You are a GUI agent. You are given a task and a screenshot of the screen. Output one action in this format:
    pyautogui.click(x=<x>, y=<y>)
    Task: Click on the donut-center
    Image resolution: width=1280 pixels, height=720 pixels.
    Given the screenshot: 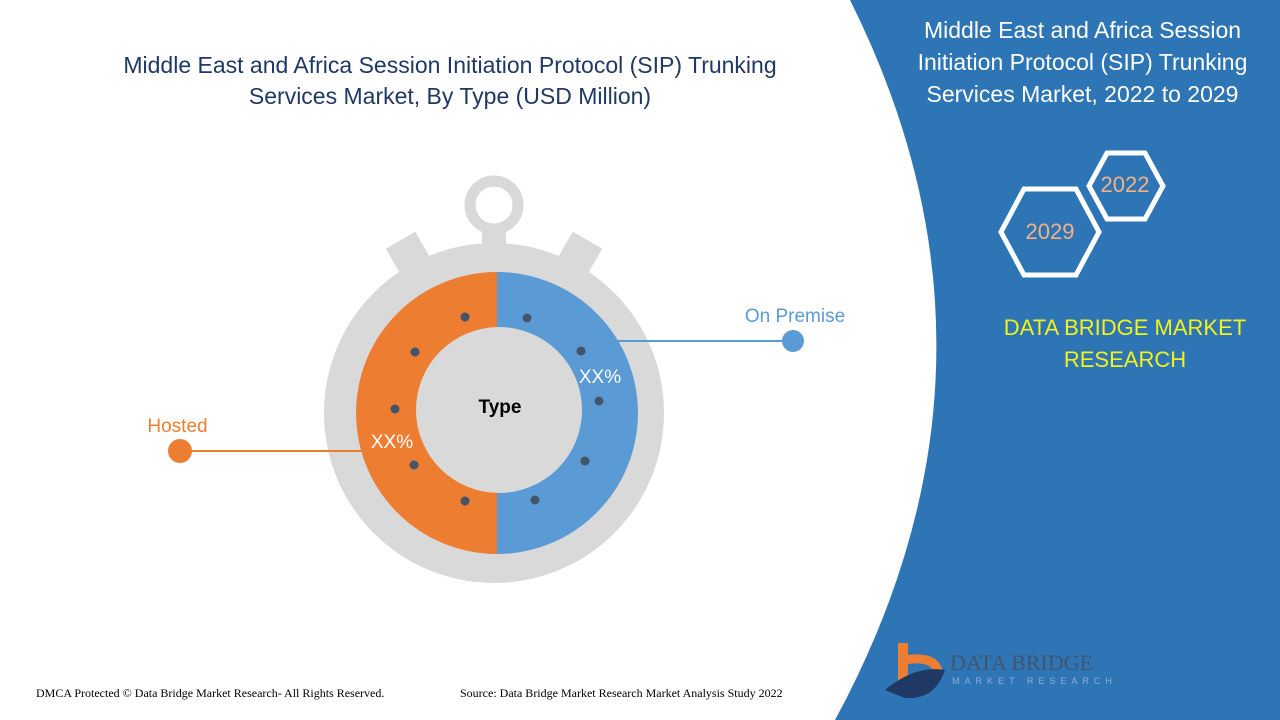 What is the action you would take?
    pyautogui.click(x=499, y=410)
    